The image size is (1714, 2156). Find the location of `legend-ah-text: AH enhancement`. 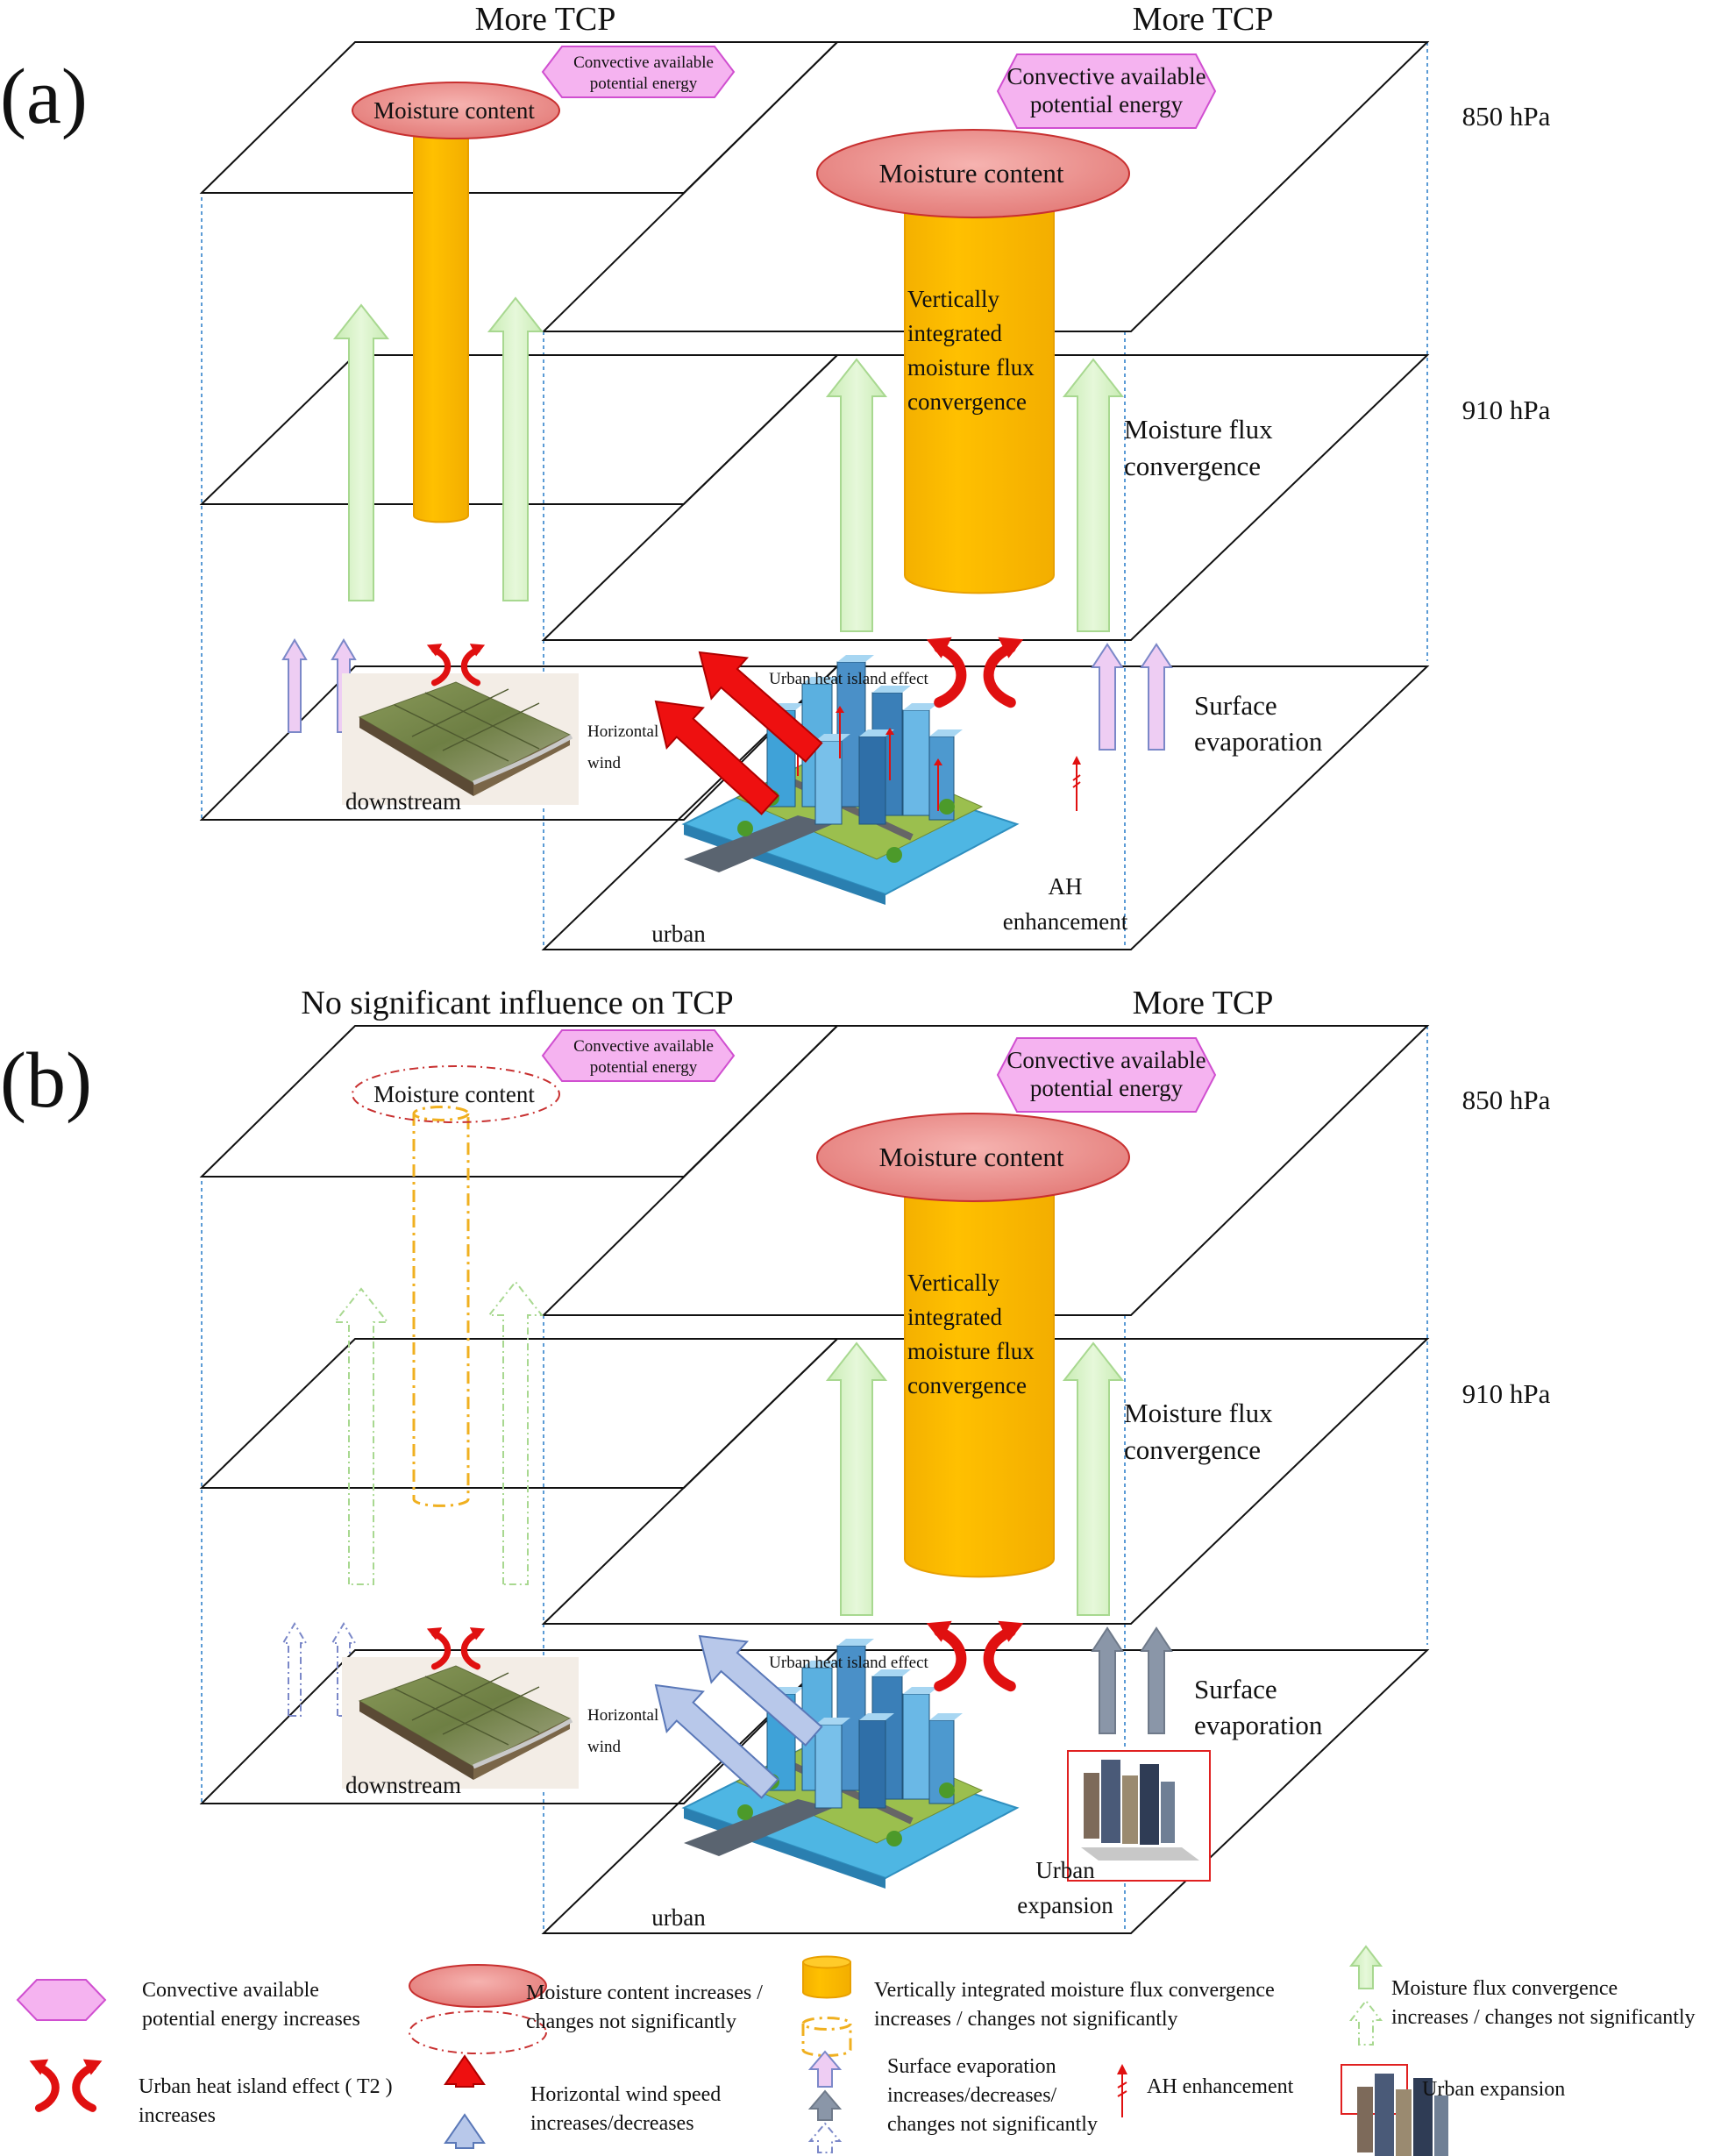

legend-ah-text: AH enhancement is located at coordinates (1221, 2086).